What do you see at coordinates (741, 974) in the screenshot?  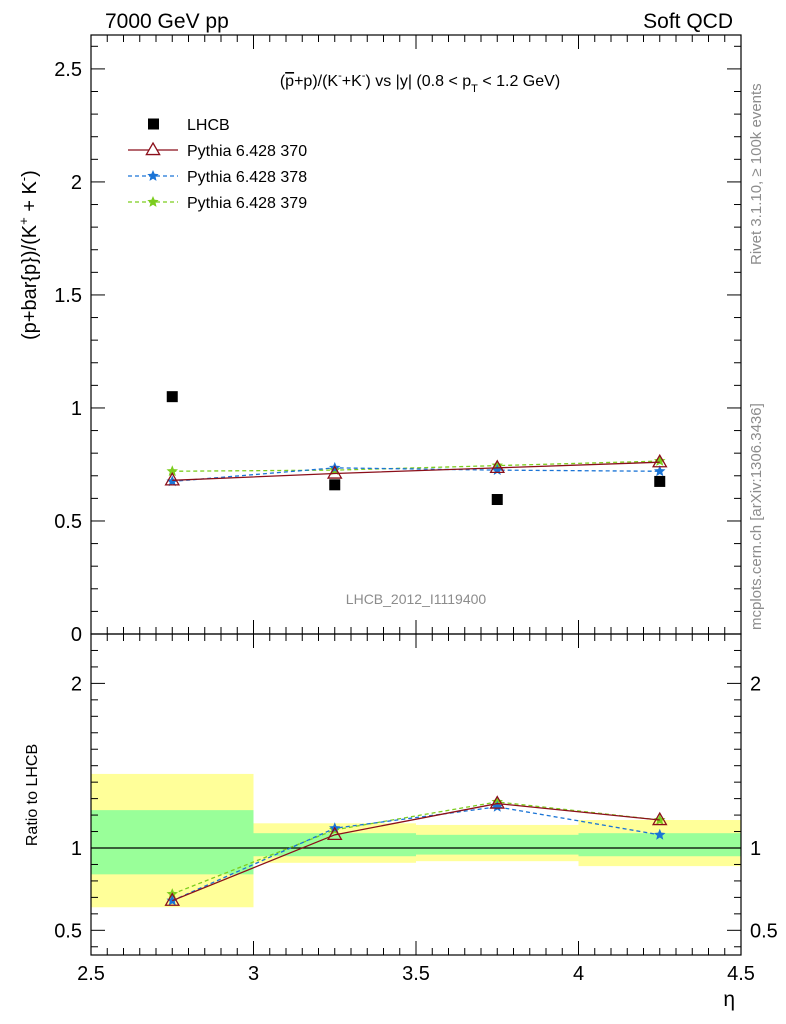 I see `x-tick-label-4: 4.5` at bounding box center [741, 974].